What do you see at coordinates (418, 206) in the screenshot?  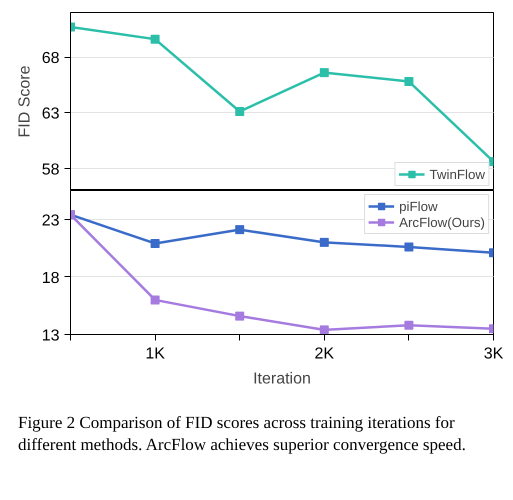 I see `legend-label: piFlow` at bounding box center [418, 206].